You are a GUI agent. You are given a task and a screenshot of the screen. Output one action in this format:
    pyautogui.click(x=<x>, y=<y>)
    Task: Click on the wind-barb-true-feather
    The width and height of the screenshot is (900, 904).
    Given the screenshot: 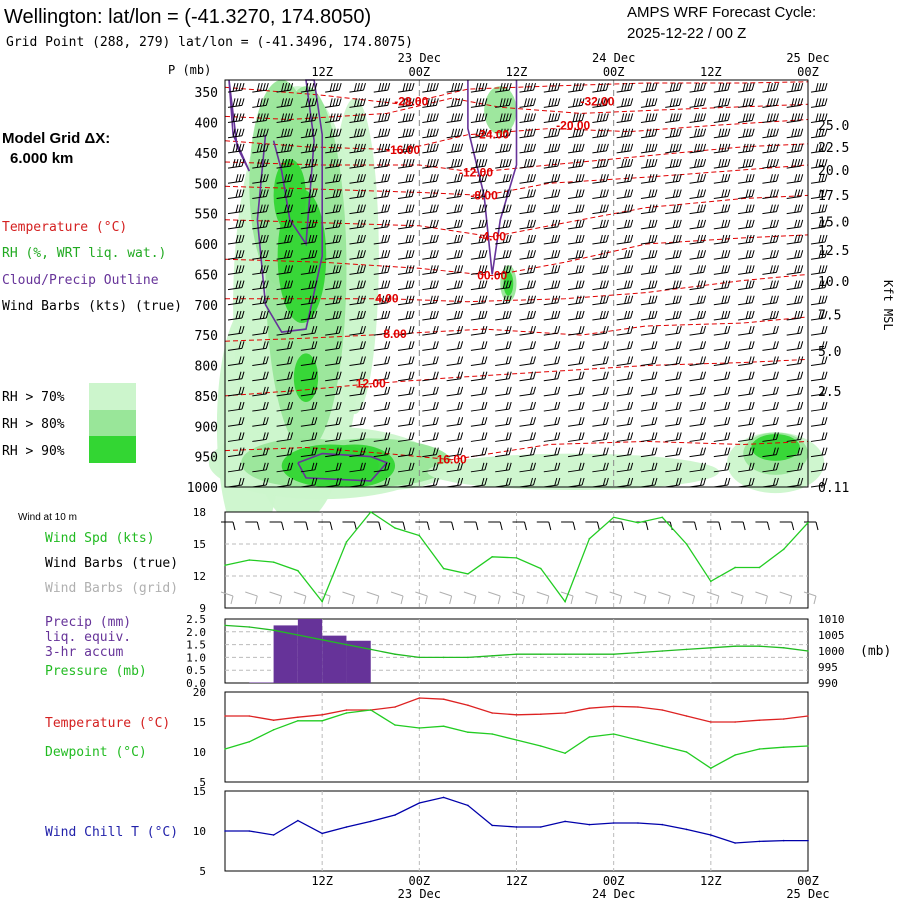 What is the action you would take?
    pyautogui.click(x=525, y=526)
    